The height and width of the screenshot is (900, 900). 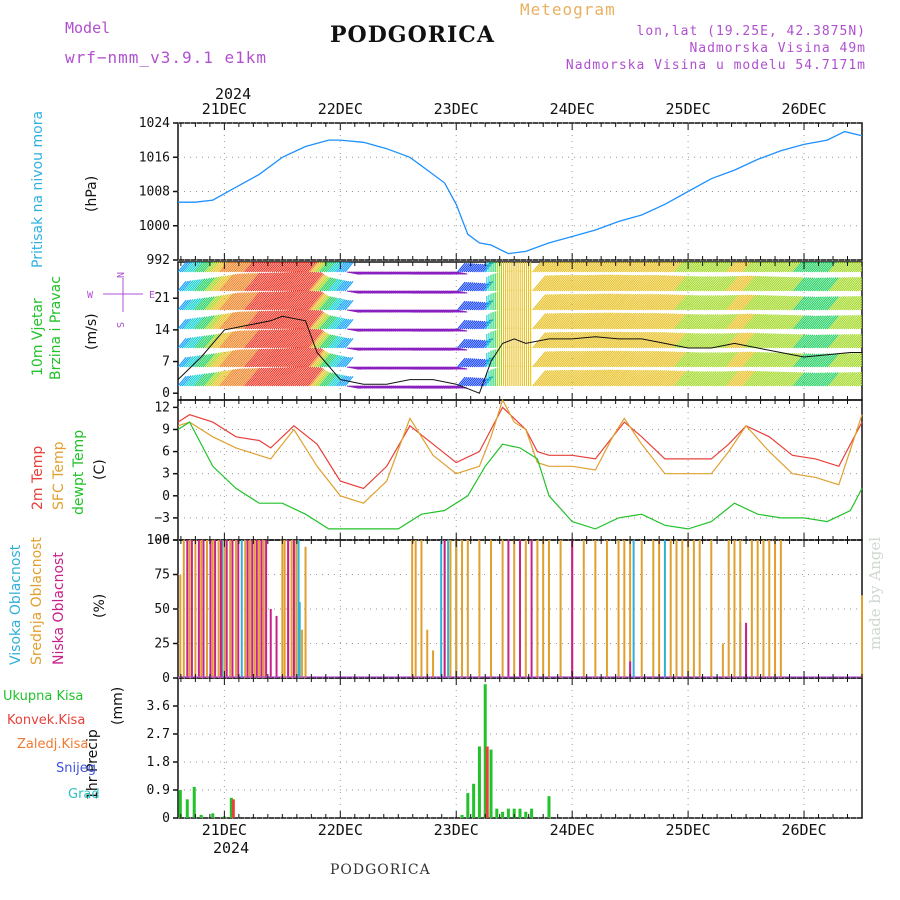 What do you see at coordinates (154, 226) in the screenshot?
I see `ytick-label-pressure: 1000` at bounding box center [154, 226].